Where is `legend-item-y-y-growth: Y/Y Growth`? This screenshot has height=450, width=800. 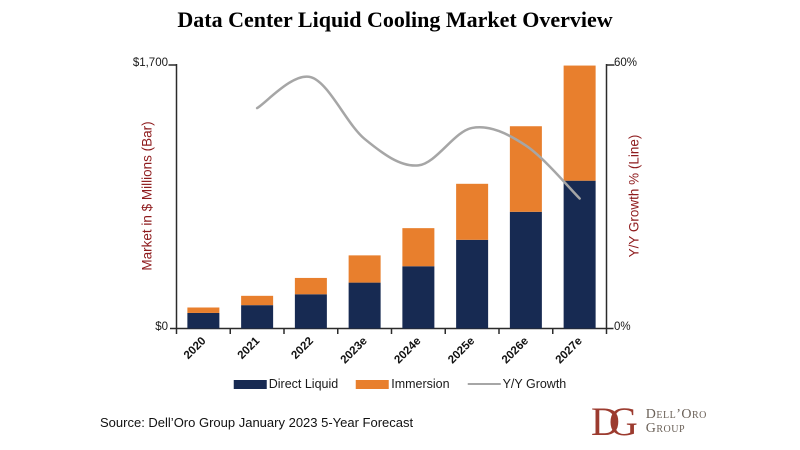
legend-item-y-y-growth: Y/Y Growth is located at coordinates (517, 384).